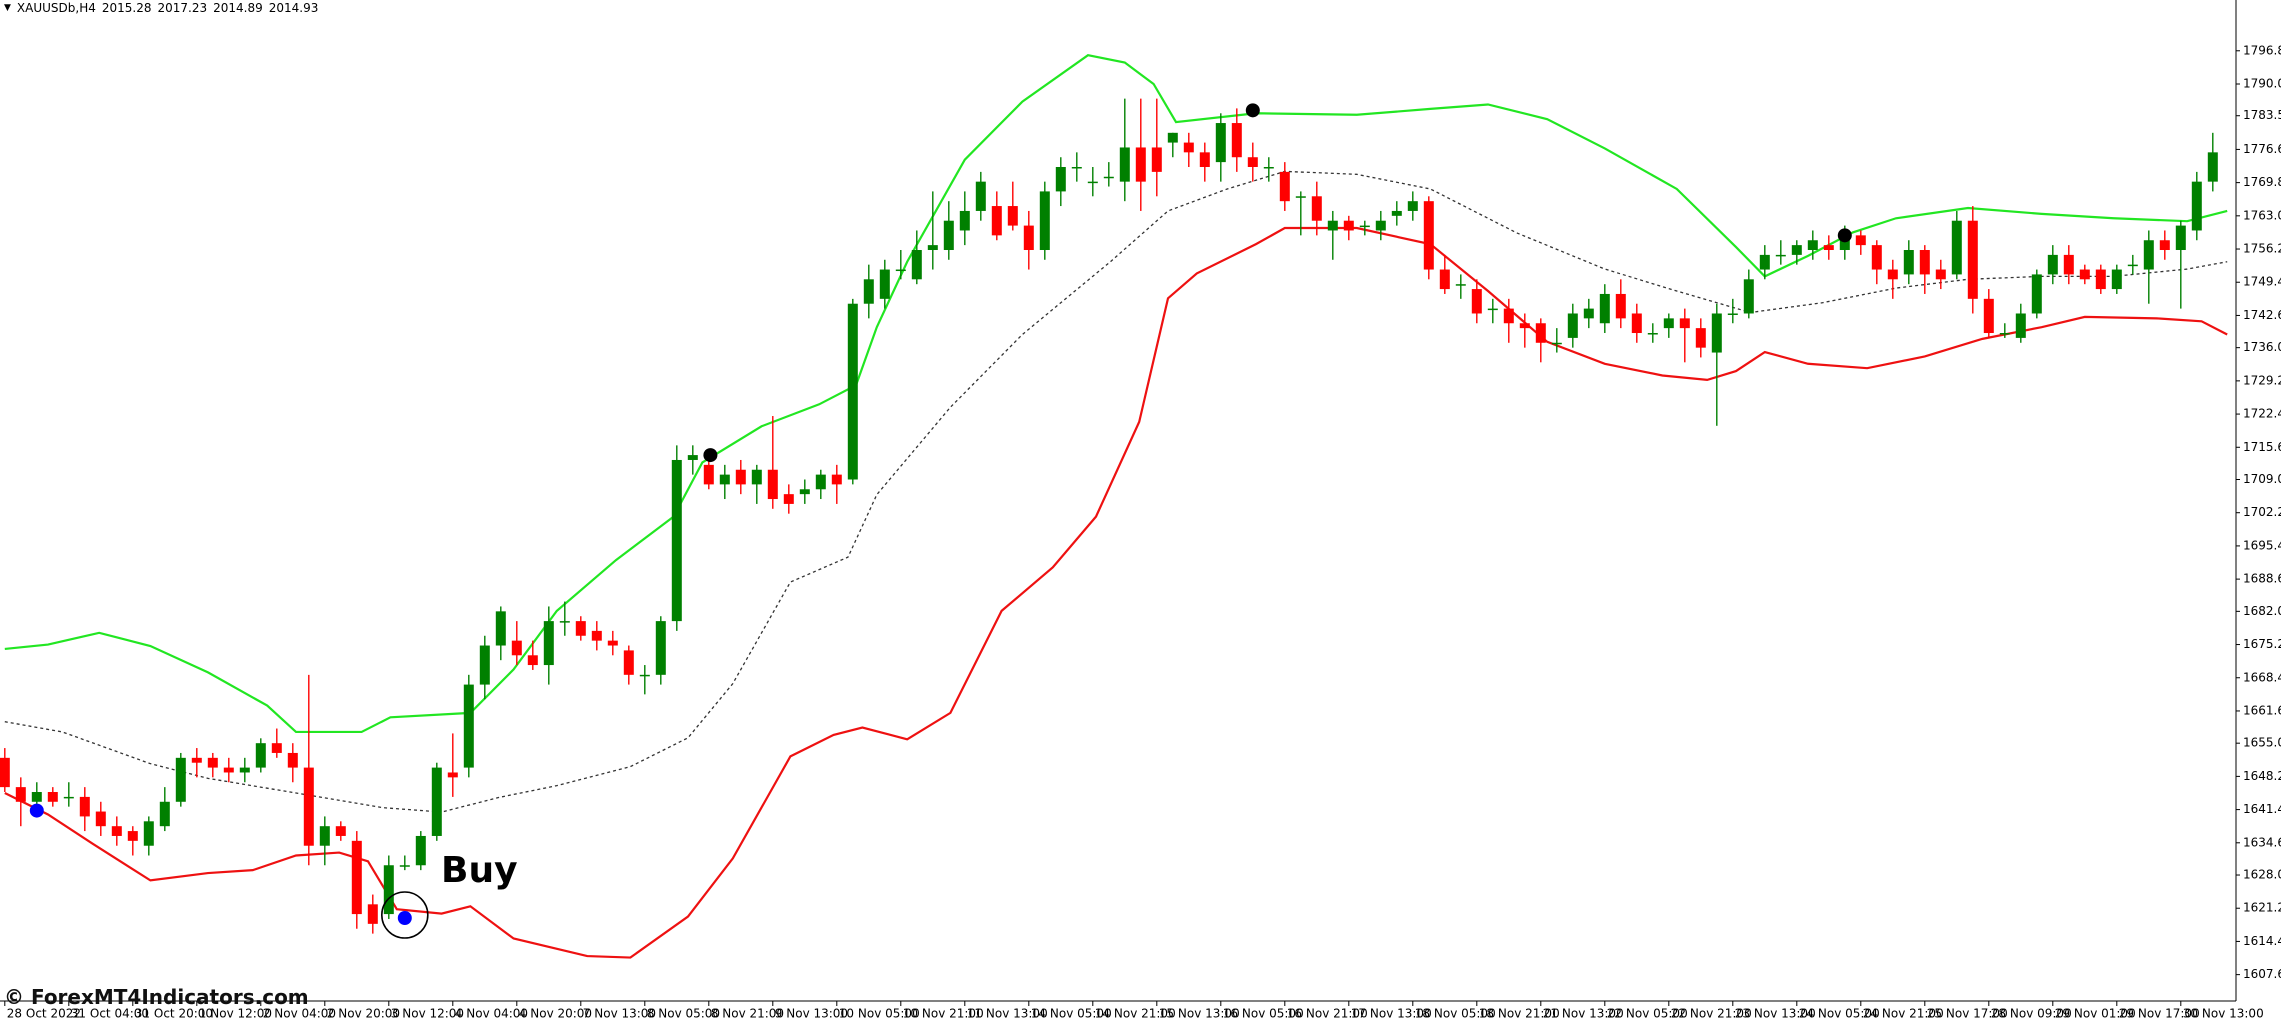  Describe the element at coordinates (2262, 315) in the screenshot. I see `y-tick-label: 1742.60` at that location.